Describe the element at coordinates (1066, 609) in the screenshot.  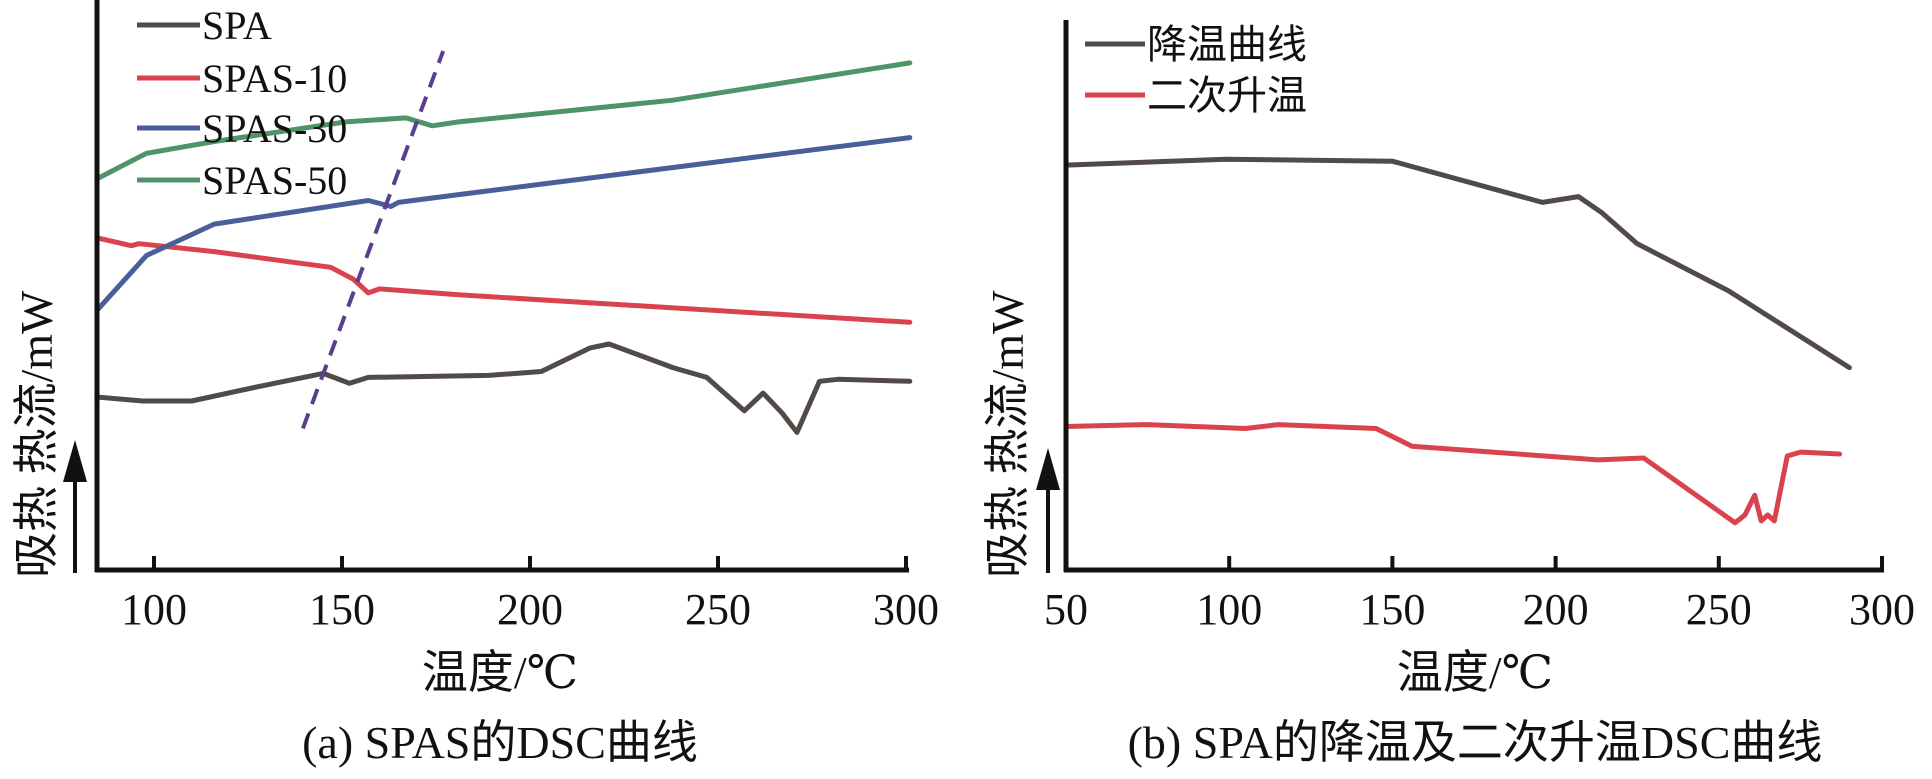
I see `x-tick-label: 50` at that location.